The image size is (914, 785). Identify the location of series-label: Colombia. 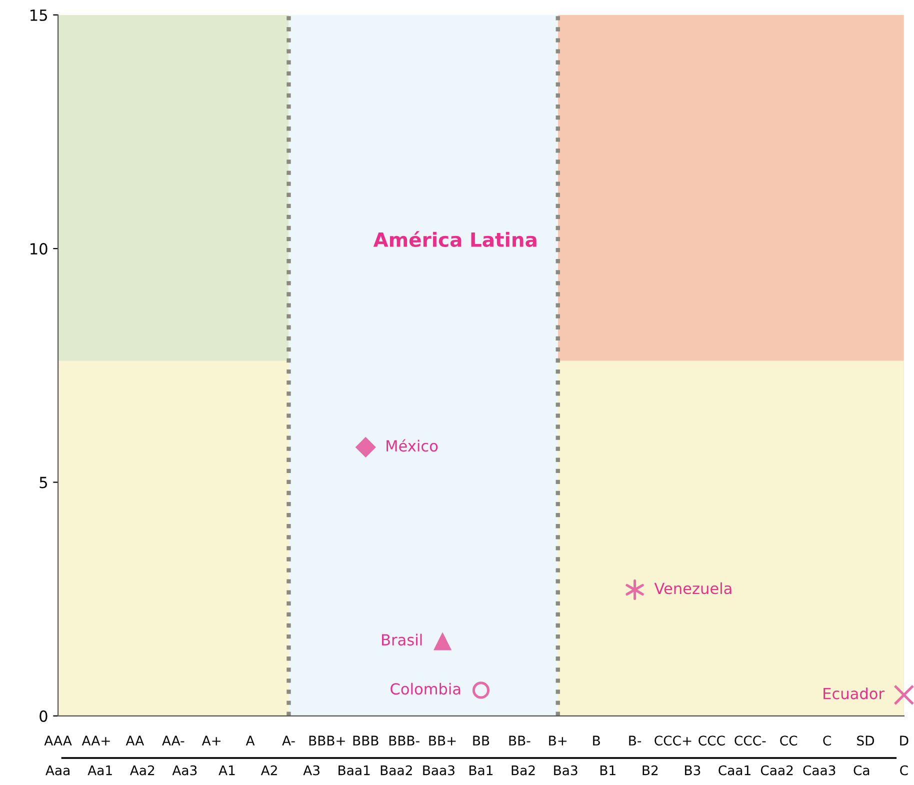
(425, 688).